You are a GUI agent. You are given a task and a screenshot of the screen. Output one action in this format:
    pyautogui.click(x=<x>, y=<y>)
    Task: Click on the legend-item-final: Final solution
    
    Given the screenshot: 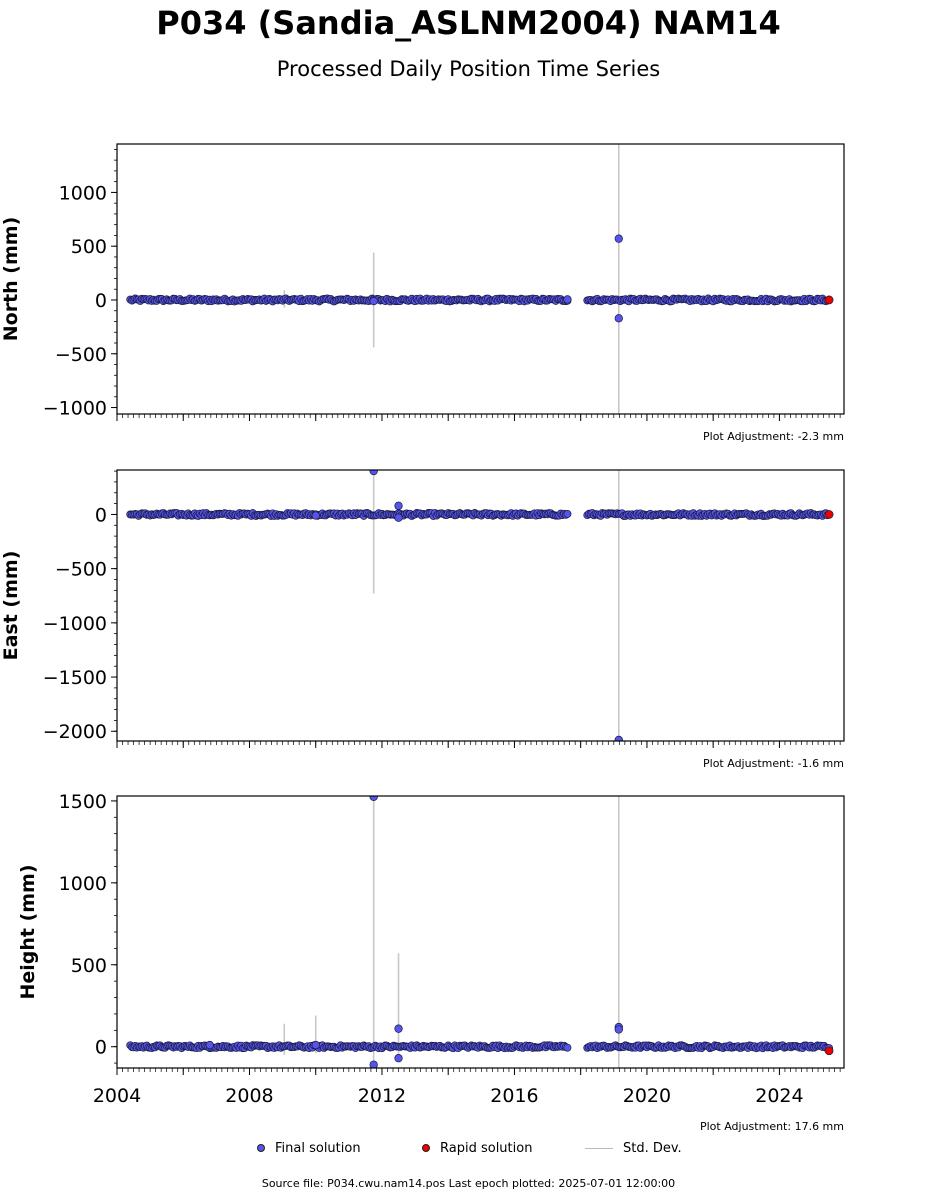 What is the action you would take?
    pyautogui.click(x=309, y=1148)
    